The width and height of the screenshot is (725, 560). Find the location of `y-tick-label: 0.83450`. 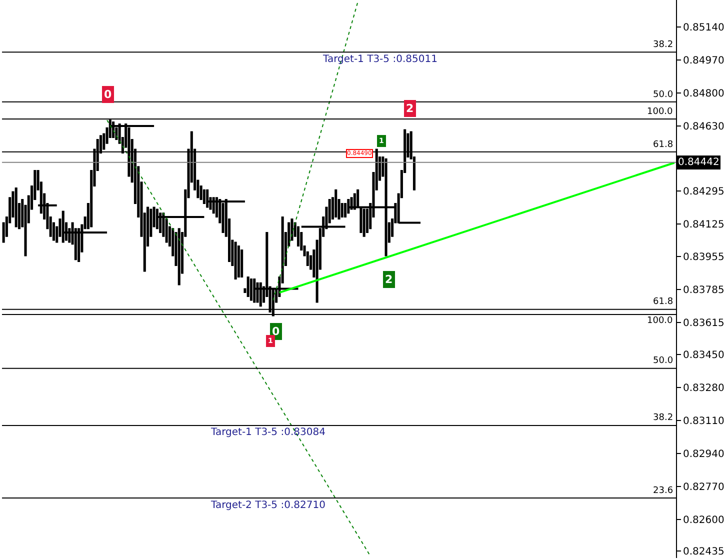

y-tick-label: 0.83450 is located at coordinates (703, 356).